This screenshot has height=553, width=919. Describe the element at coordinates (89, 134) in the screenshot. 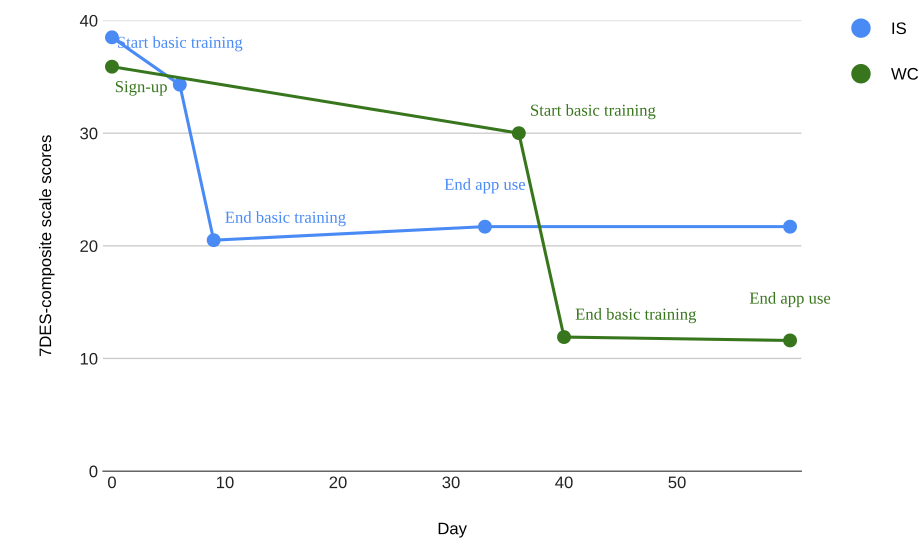

I see `y-tick-label: 30` at that location.